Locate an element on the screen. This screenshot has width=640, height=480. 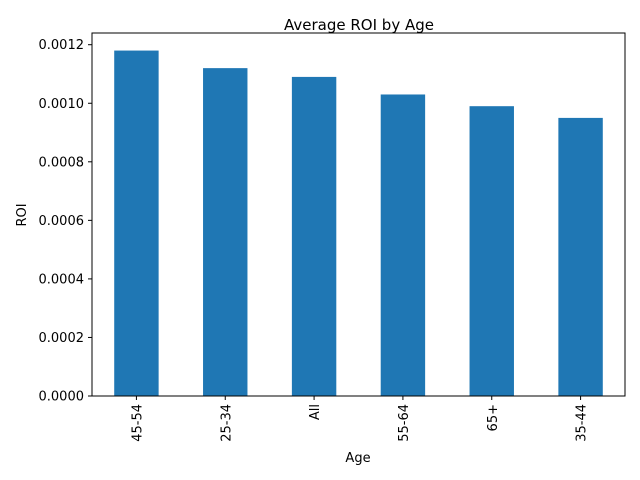
chart-title: Average ROI by Age is located at coordinates (359, 25).